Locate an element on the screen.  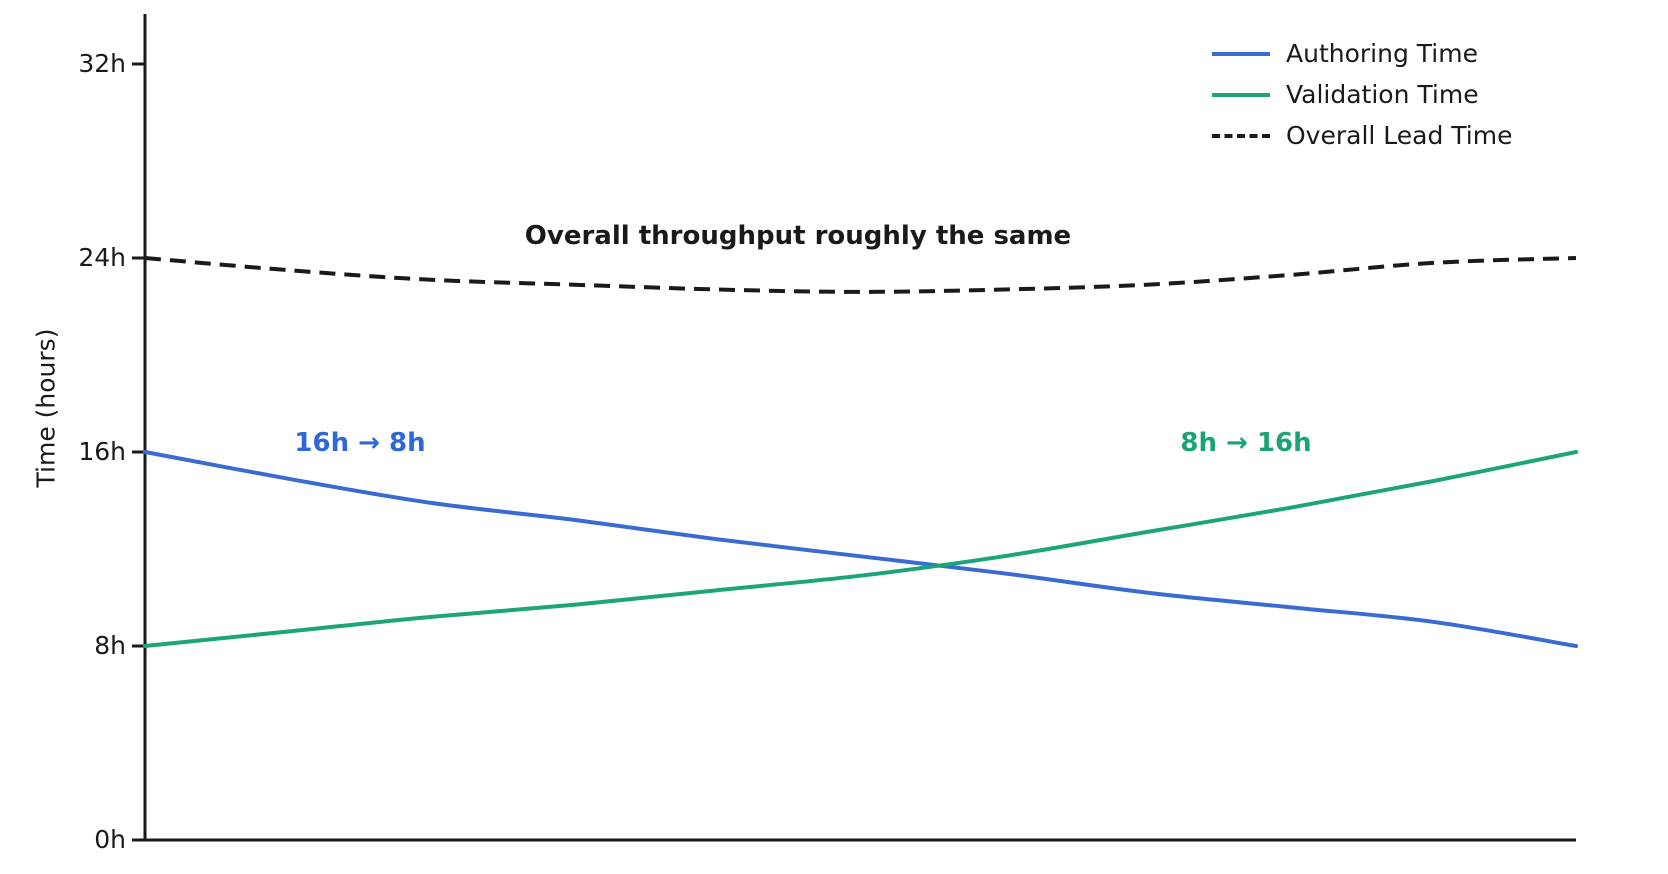
y-tick-label-24h: 24h is located at coordinates (102, 257).